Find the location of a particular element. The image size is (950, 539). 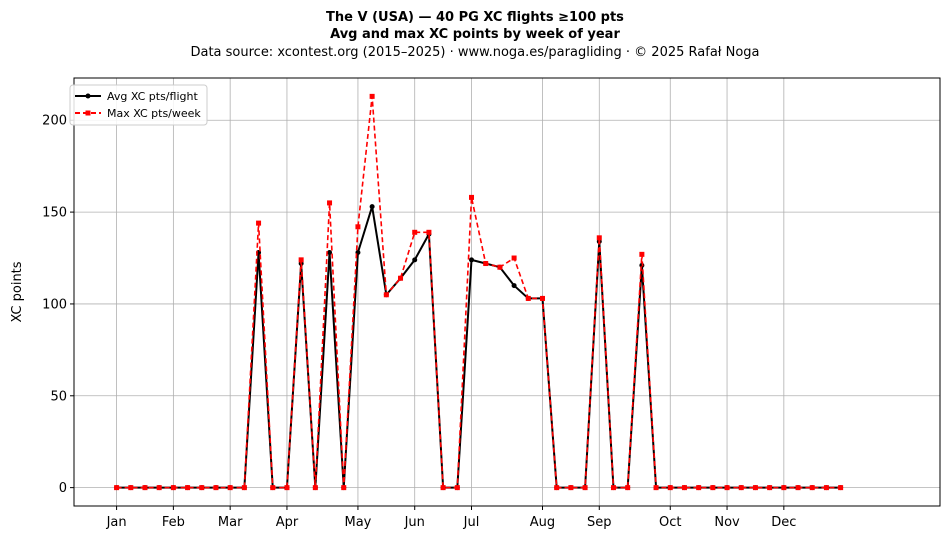

x-tick-label: Oct is located at coordinates (670, 522).